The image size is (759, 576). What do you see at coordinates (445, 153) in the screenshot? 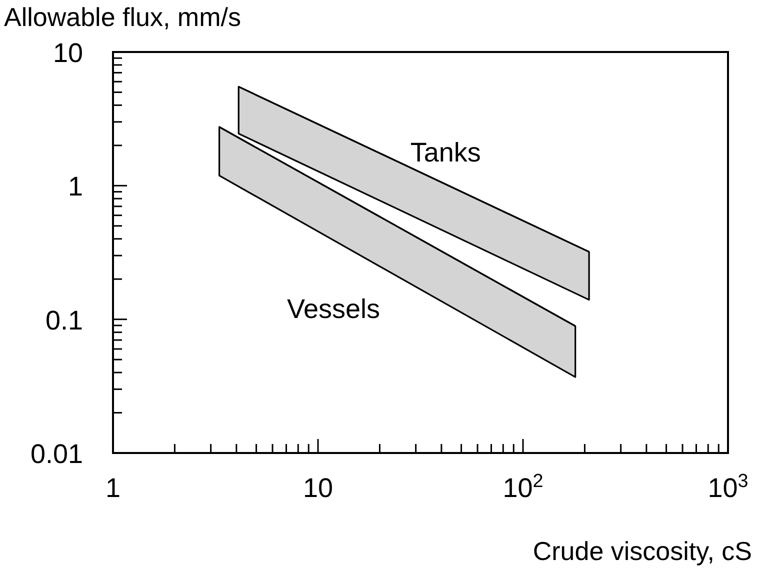
I see `series-label: Tanks` at bounding box center [445, 153].